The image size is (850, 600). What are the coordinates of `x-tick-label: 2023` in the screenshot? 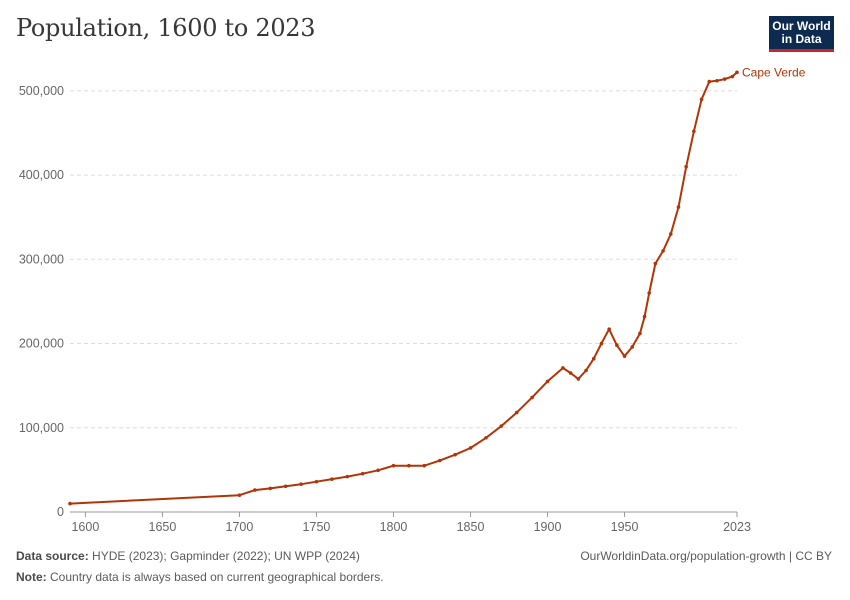 It's located at (737, 527).